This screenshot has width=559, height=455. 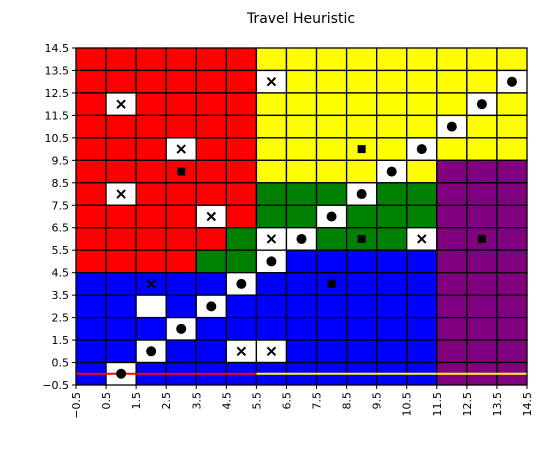 What do you see at coordinates (61, 340) in the screenshot?
I see `y-tick-label: 1.5` at bounding box center [61, 340].